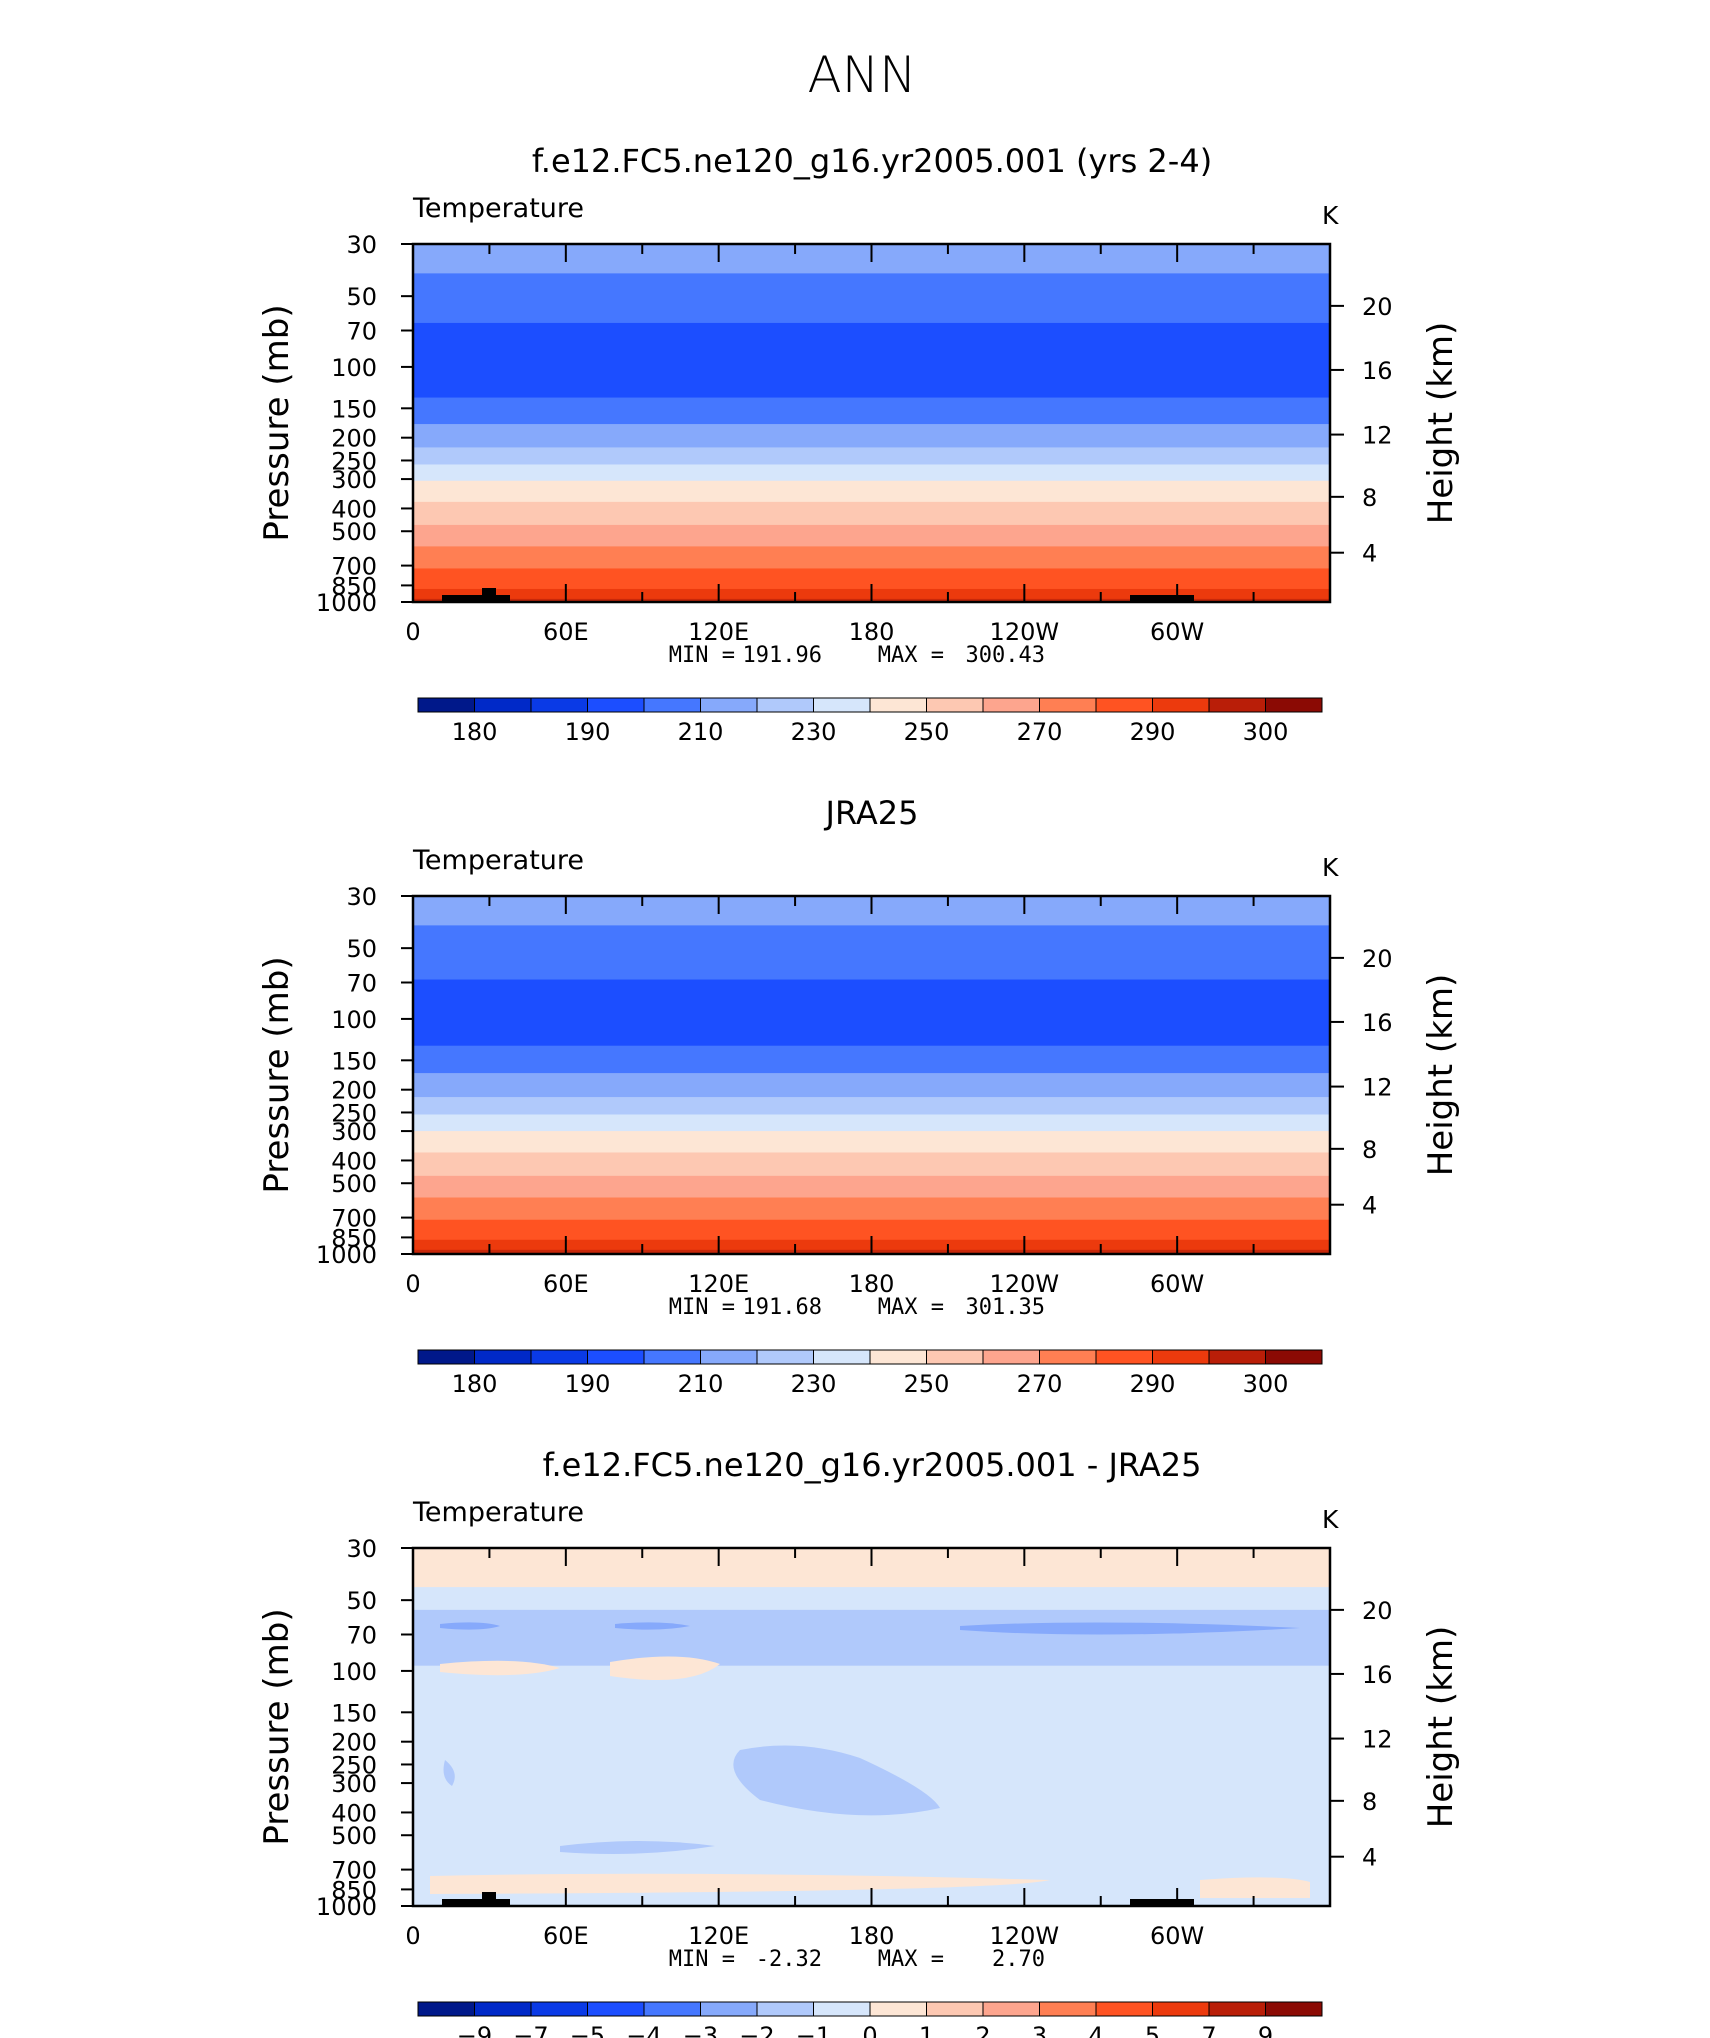 This screenshot has height=2038, width=1710. What do you see at coordinates (566, 632) in the screenshot?
I see `x-tick-label: 60E` at bounding box center [566, 632].